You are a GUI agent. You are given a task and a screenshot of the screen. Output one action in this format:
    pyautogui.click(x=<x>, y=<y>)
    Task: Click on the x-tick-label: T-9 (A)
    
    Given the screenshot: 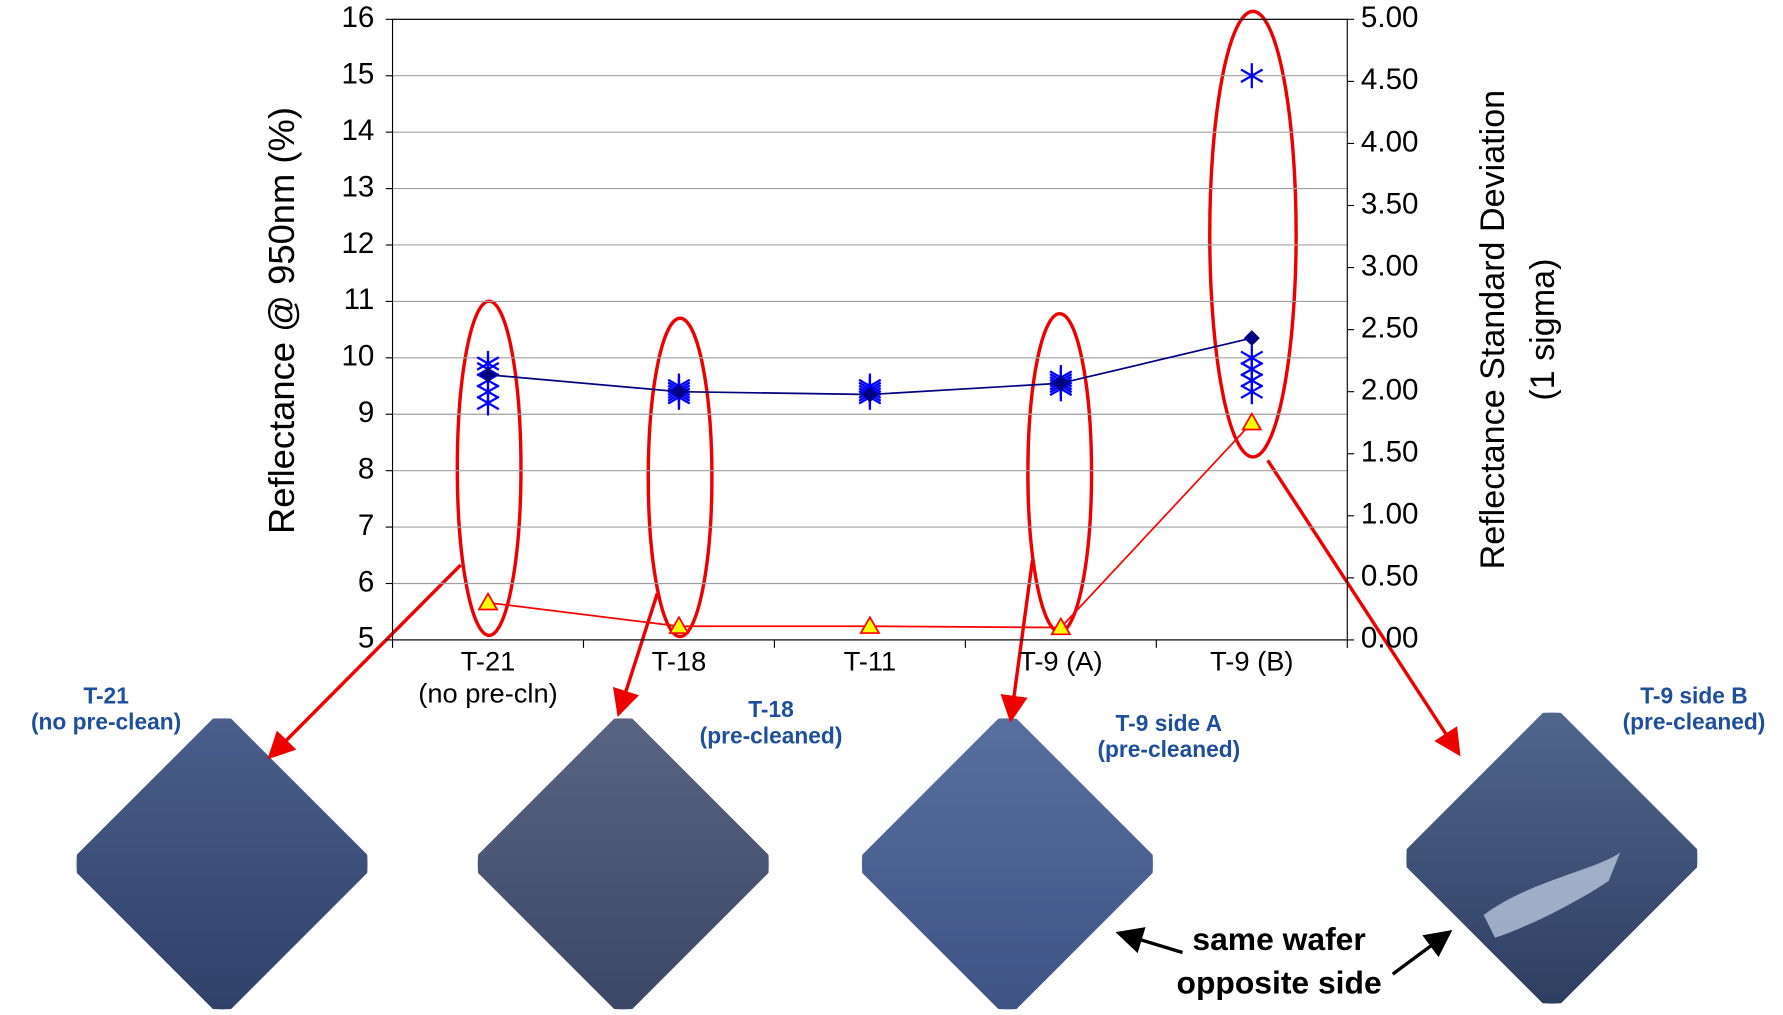 What is the action you would take?
    pyautogui.click(x=1061, y=662)
    